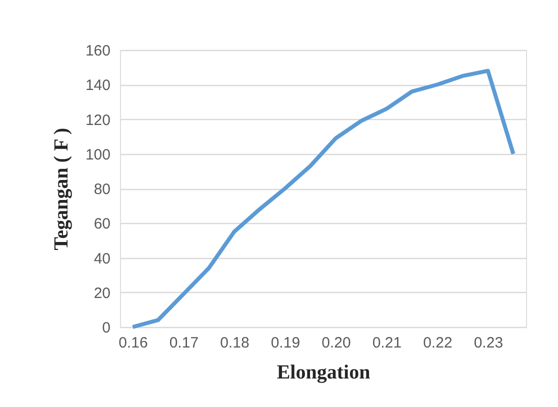  What do you see at coordinates (102, 259) in the screenshot?
I see `y-tick-label: 40` at bounding box center [102, 259].